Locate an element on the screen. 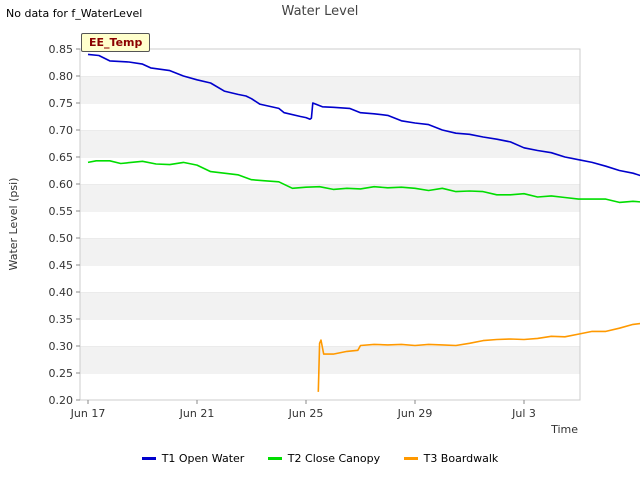 Image resolution: width=640 pixels, height=480 pixels. y-tick-label: 0.20 is located at coordinates (61, 400).